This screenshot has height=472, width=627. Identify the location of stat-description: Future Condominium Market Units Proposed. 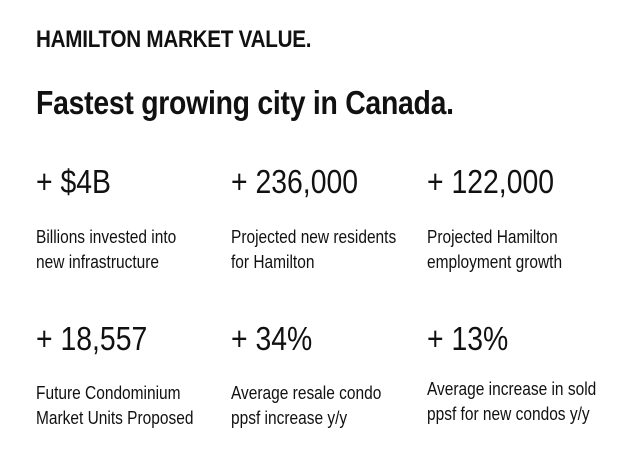
(115, 405).